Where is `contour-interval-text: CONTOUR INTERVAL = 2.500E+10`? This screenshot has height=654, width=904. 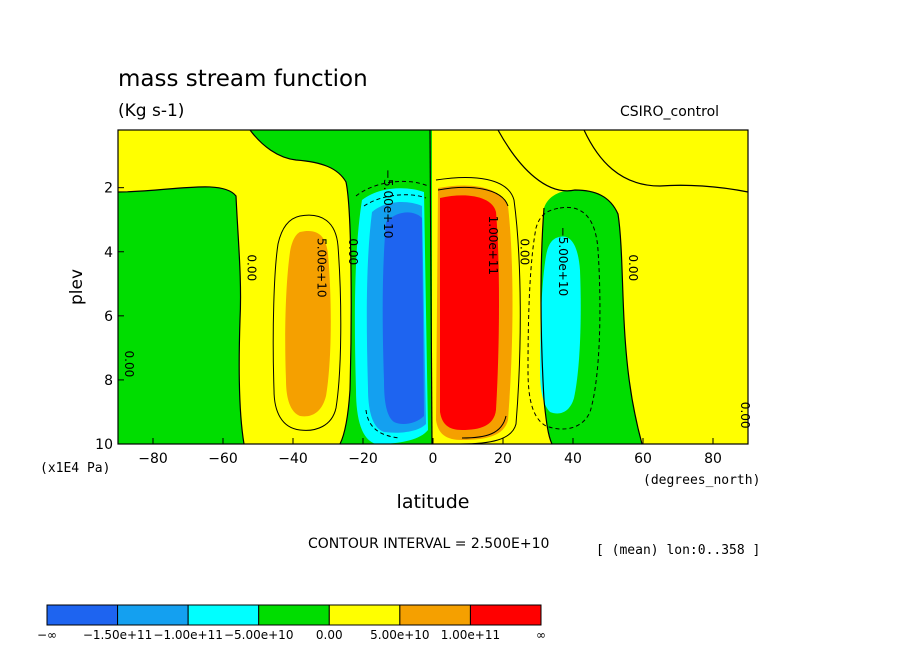 contour-interval-text: CONTOUR INTERVAL = 2.500E+10 is located at coordinates (428, 544).